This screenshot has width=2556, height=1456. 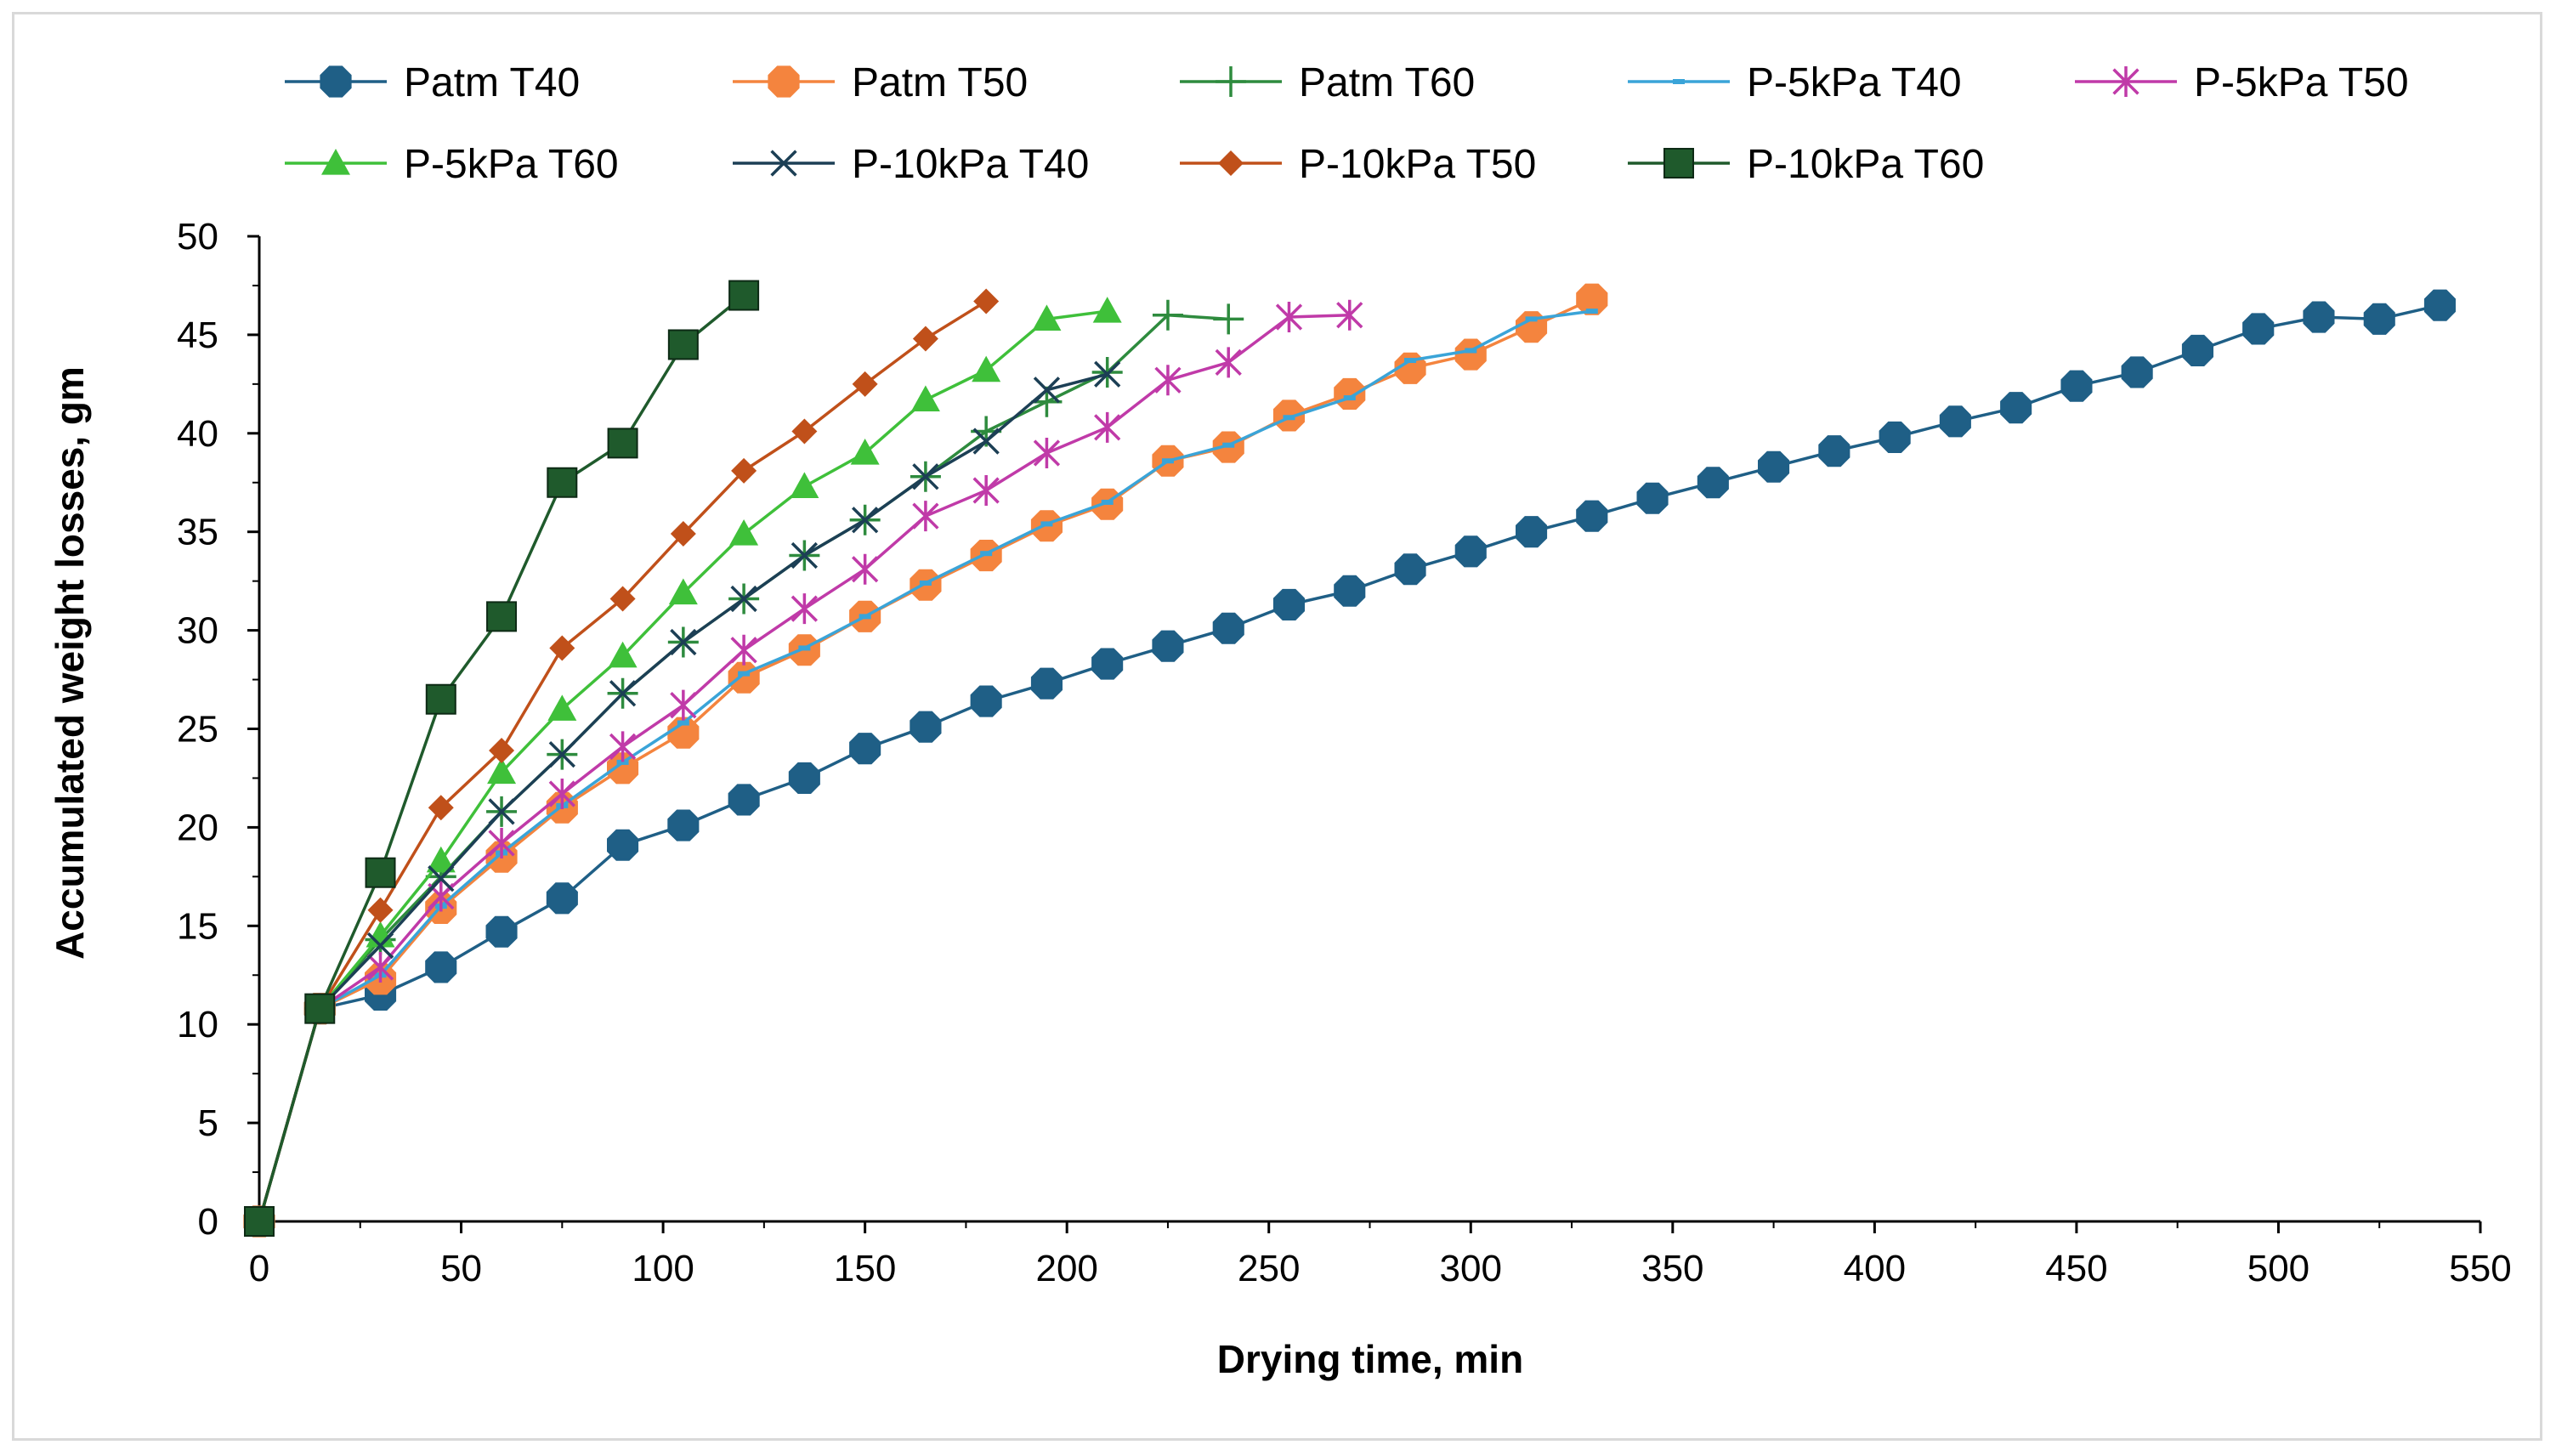 What do you see at coordinates (511, 164) in the screenshot?
I see `legend-label: P-5kPa T60` at bounding box center [511, 164].